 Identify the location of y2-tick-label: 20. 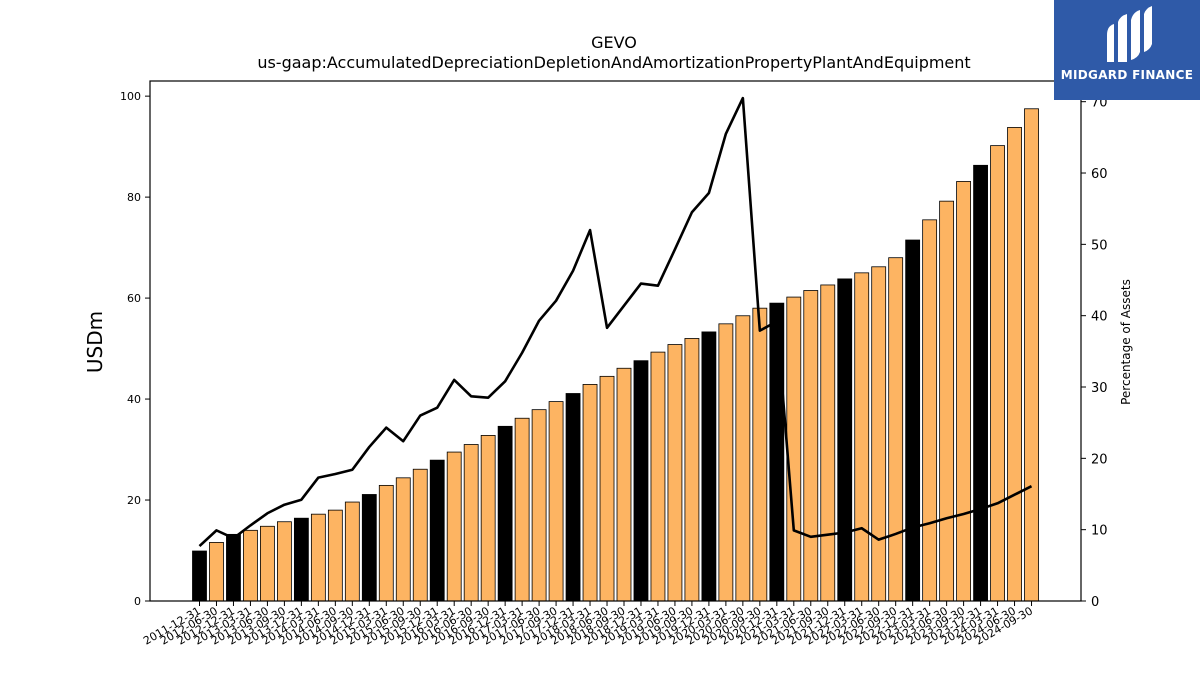
(1099, 459).